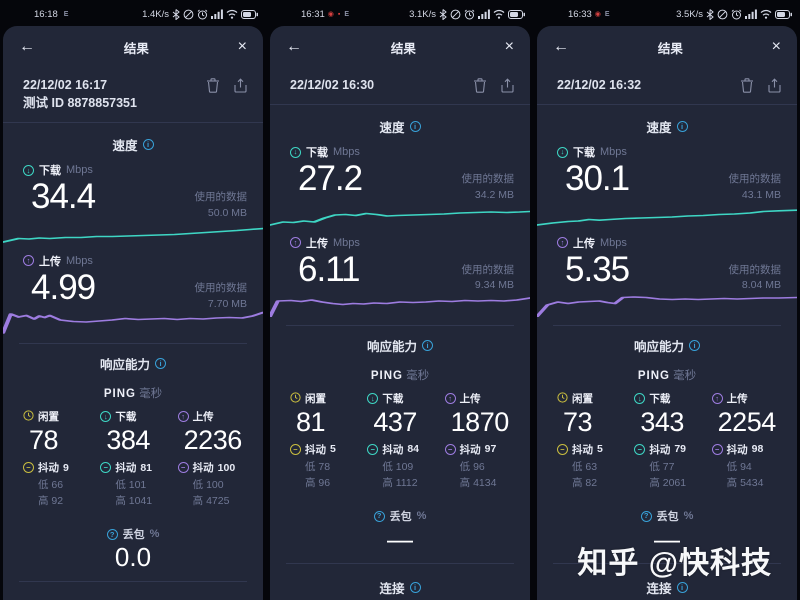 The image size is (800, 600). I want to click on idle-jitter-value: 9, so click(66, 467).